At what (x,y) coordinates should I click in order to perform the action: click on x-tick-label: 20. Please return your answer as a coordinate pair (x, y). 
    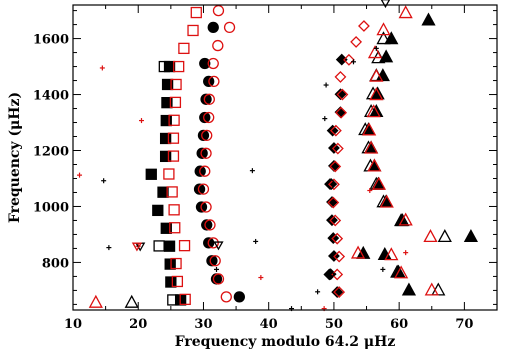
    Looking at the image, I should click on (138, 324).